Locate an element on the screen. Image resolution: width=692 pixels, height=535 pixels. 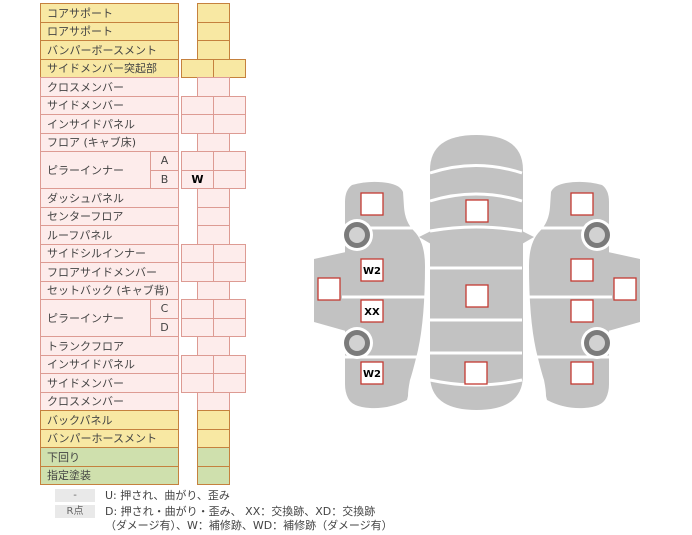
part-label: セットバック (キャブ背) is located at coordinates (109, 290).